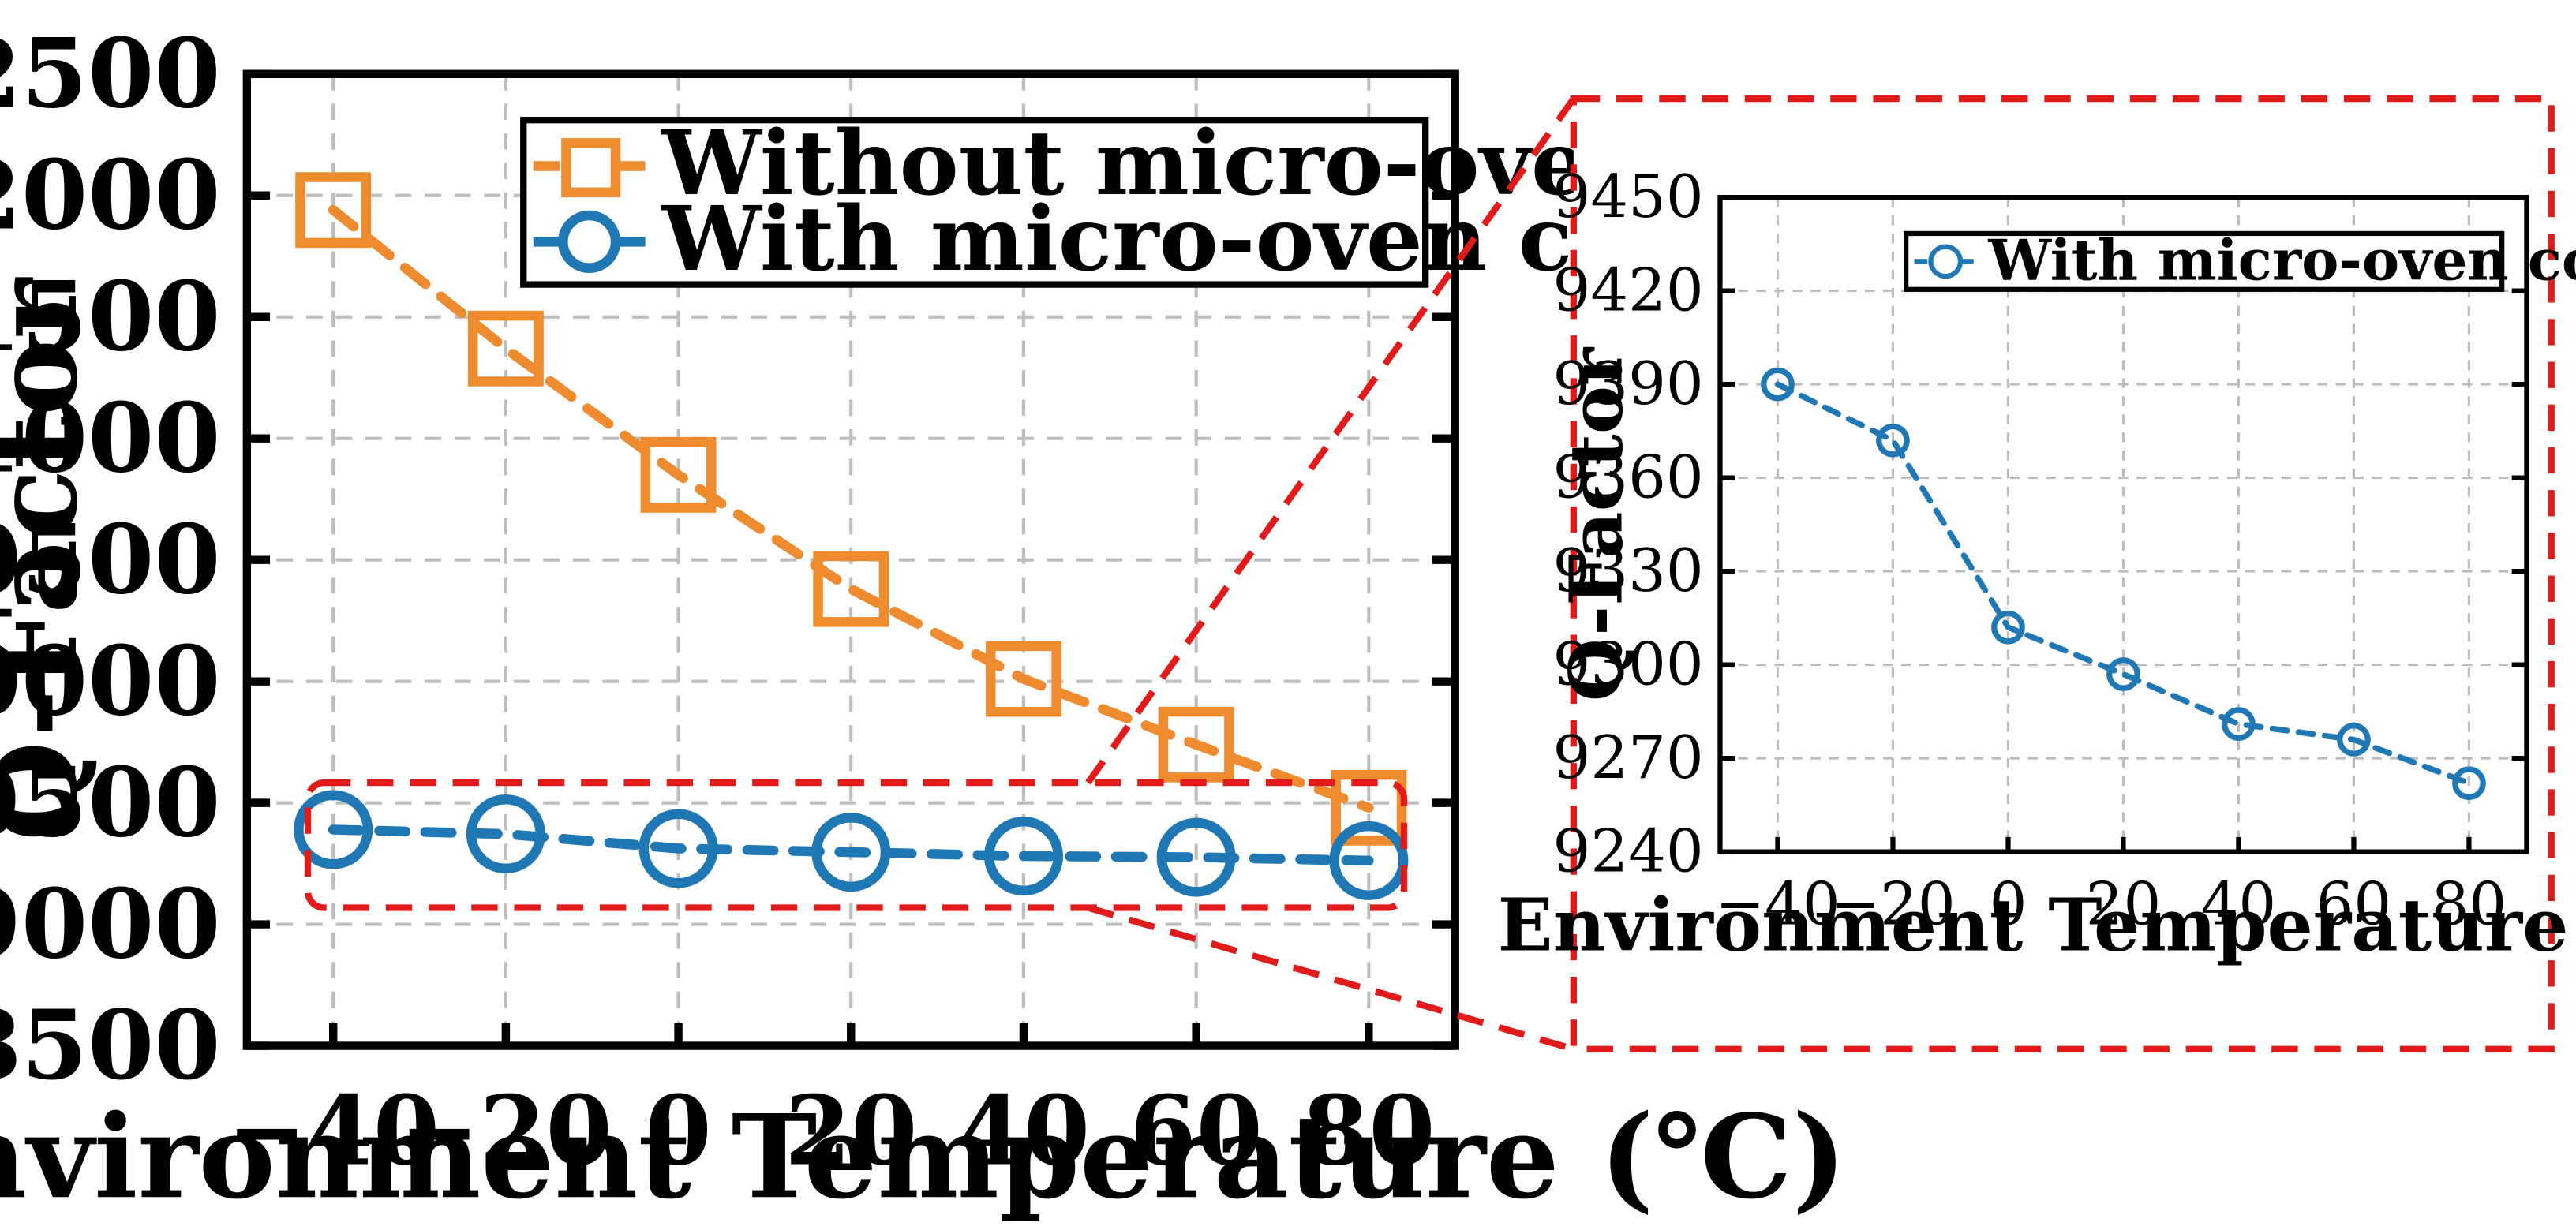 Image resolution: width=2576 pixels, height=1230 pixels. Describe the element at coordinates (1368, 1131) in the screenshot. I see `main-x-tick-label: 80` at that location.